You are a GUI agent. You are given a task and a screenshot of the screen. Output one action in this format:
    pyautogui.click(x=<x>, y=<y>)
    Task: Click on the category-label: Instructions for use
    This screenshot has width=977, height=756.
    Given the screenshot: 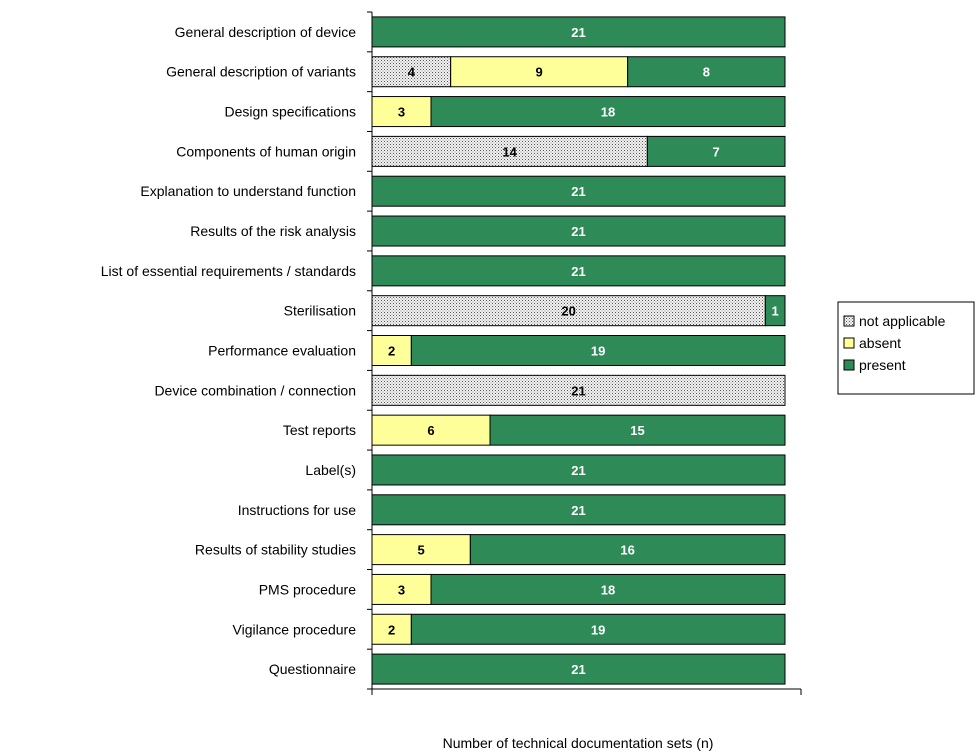 What is the action you would take?
    pyautogui.click(x=297, y=510)
    